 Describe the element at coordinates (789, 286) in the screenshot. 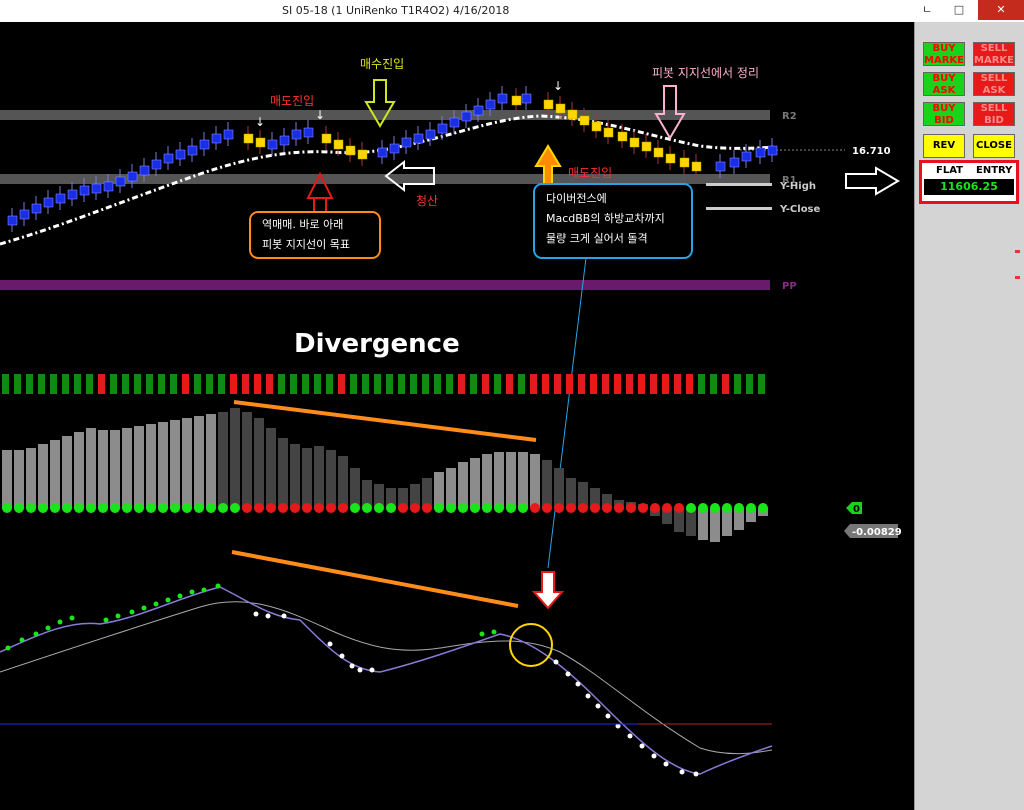

I see `pp-label: PP` at that location.